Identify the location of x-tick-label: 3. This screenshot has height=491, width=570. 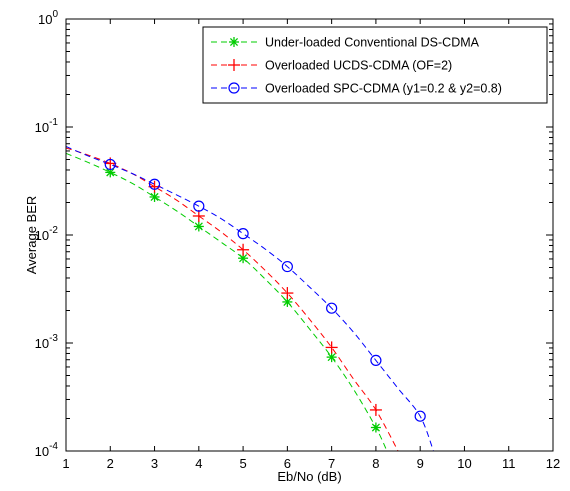
(154, 463).